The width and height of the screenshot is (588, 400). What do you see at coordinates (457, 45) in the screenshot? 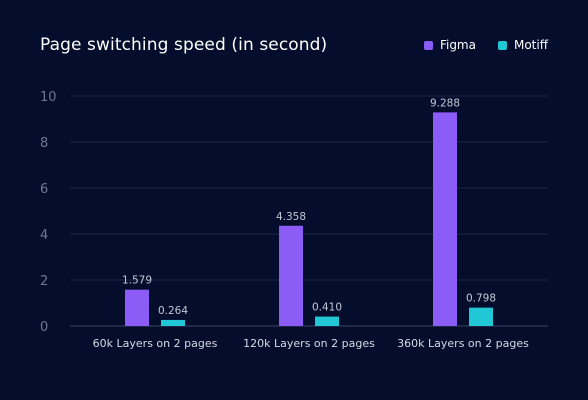
I see `legend-label-figma: Figma` at bounding box center [457, 45].